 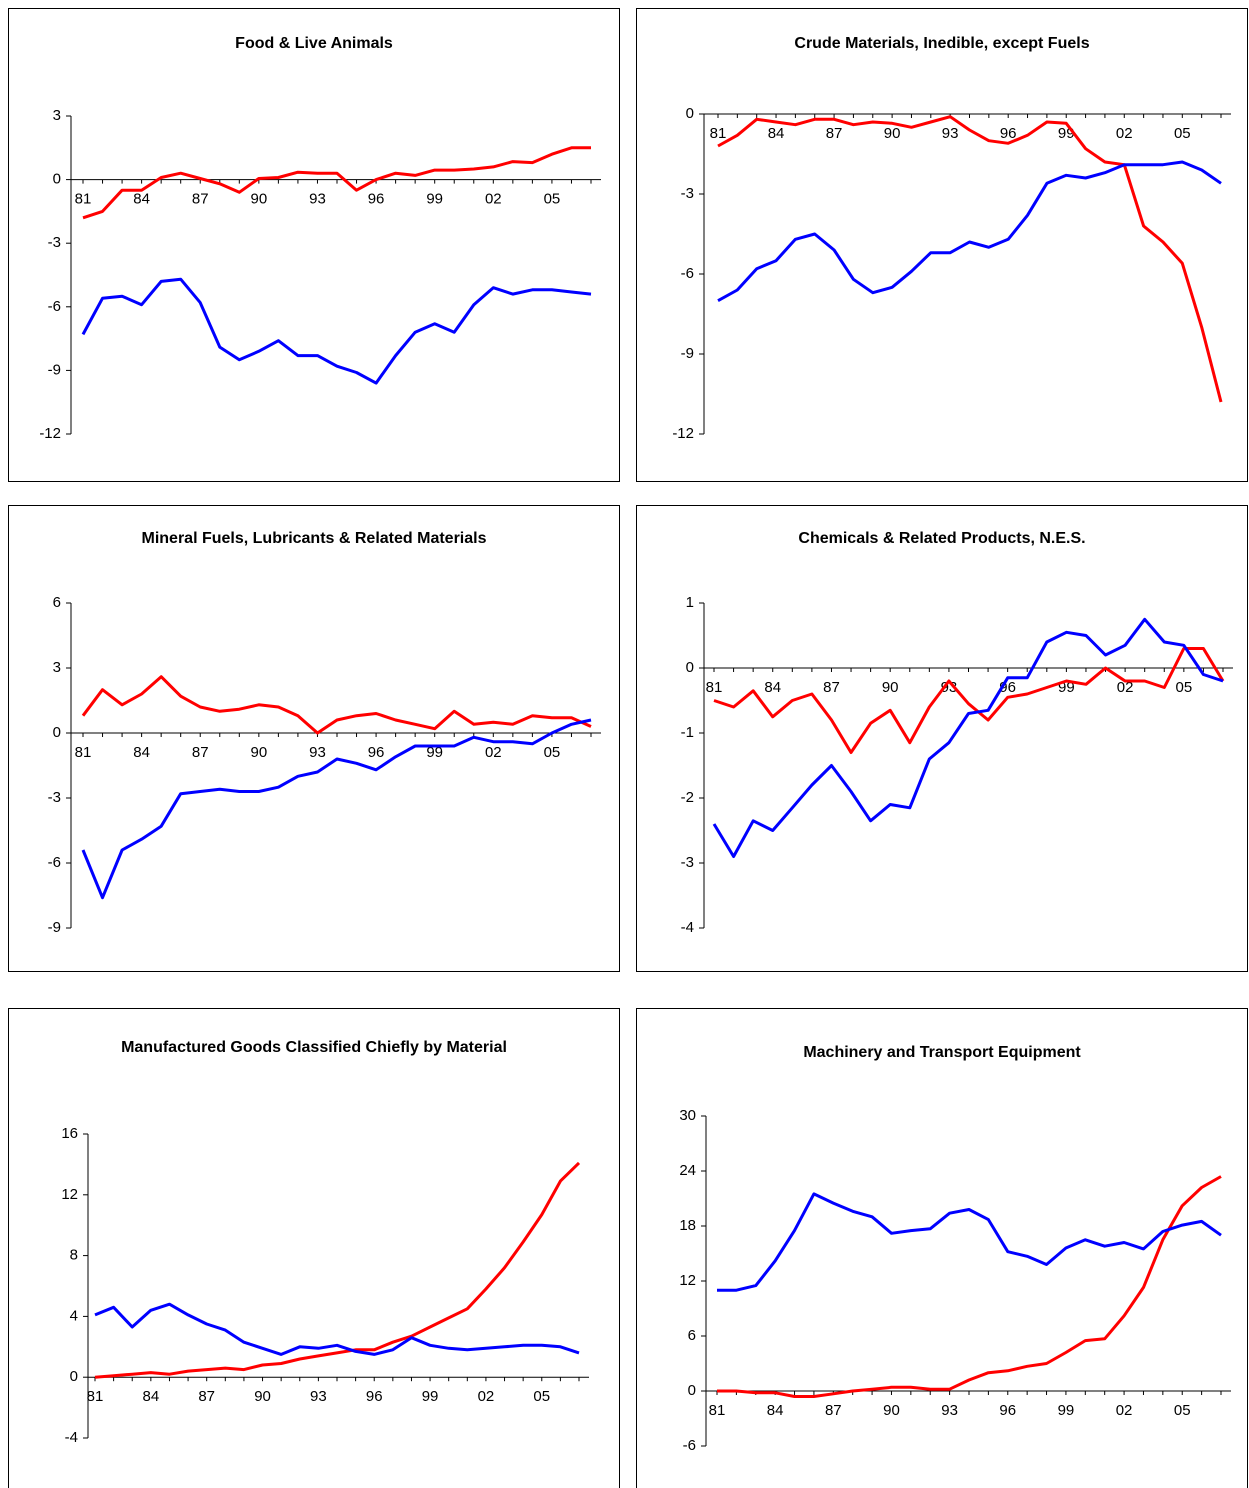 What do you see at coordinates (314, 43) in the screenshot?
I see `chart-title: Food & Live Animals` at bounding box center [314, 43].